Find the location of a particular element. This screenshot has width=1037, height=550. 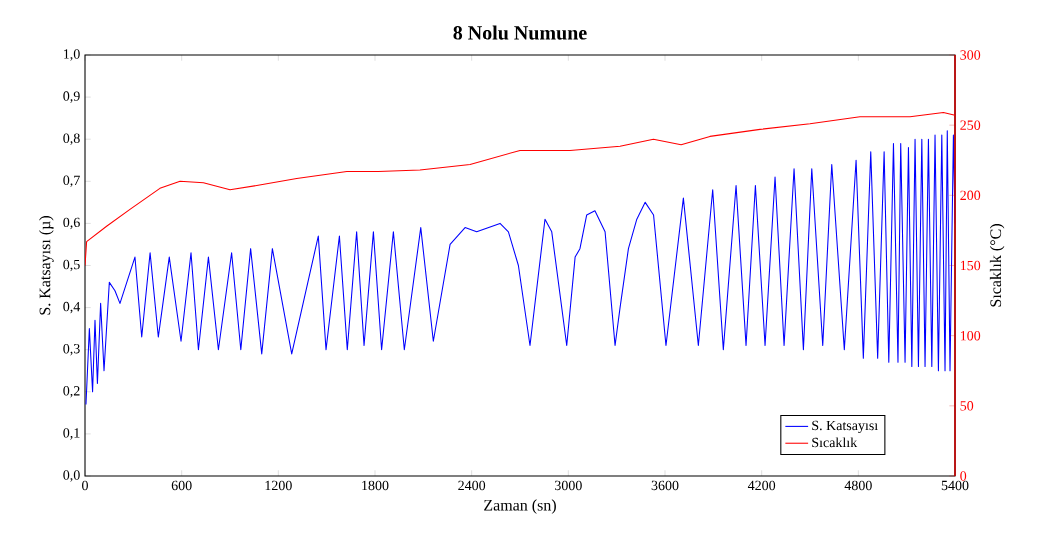

x-axis-title: Zaman (sn) is located at coordinates (520, 506).